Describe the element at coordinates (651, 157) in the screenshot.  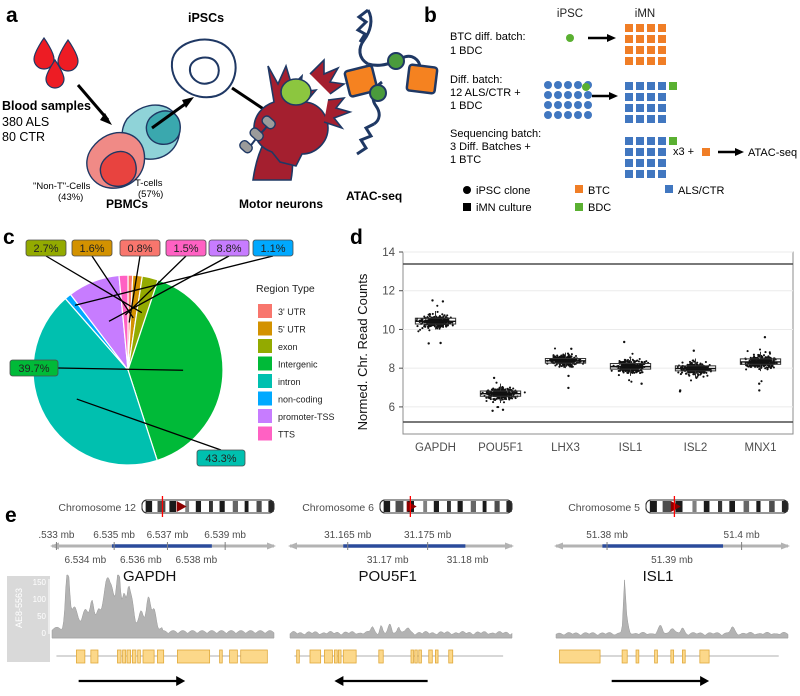
I see `imn-grid-seq` at that location.